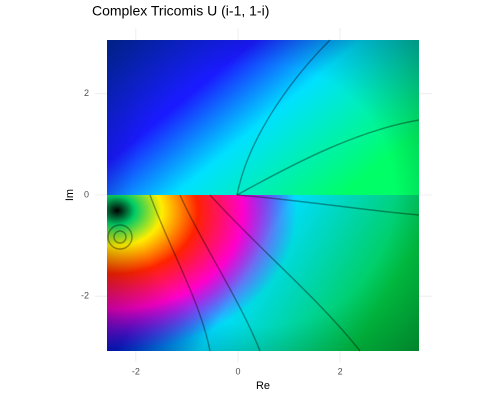 The width and height of the screenshot is (500, 400). I want to click on x-tick-label: 2, so click(340, 371).